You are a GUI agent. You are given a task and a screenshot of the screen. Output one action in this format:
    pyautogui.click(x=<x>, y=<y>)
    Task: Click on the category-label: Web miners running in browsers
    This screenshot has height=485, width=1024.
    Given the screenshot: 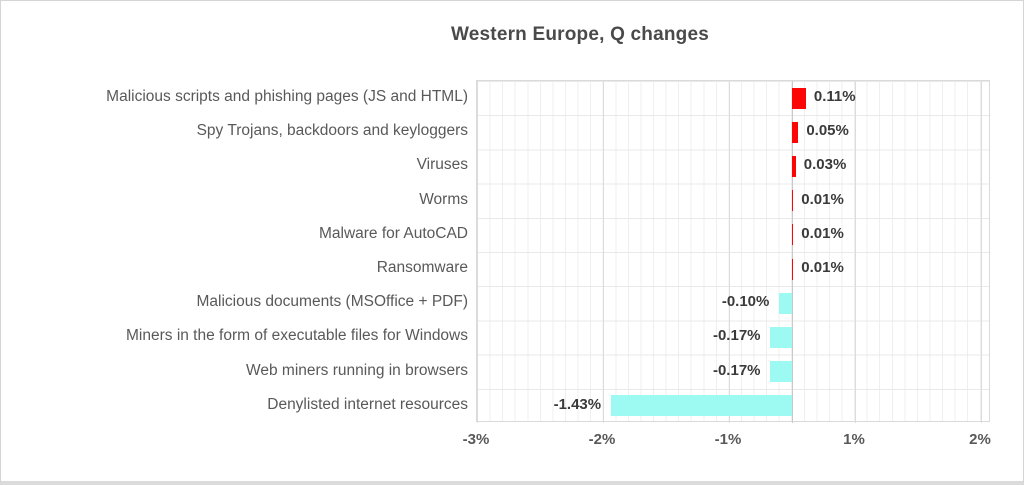 What is the action you would take?
    pyautogui.click(x=357, y=370)
    